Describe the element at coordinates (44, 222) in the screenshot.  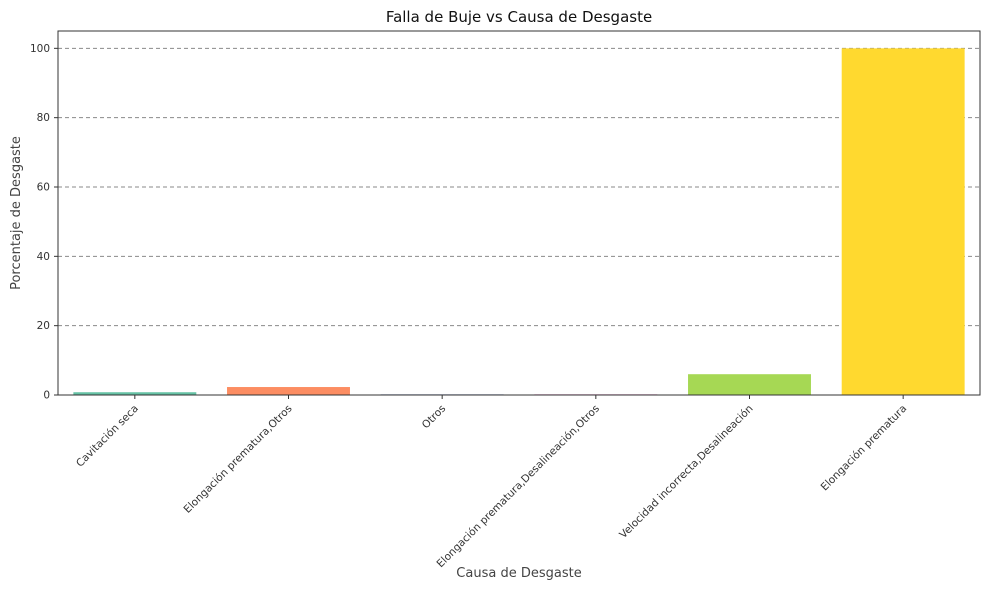
I see `y-axis-ticks: 0 20 40 60 80 100` at that location.